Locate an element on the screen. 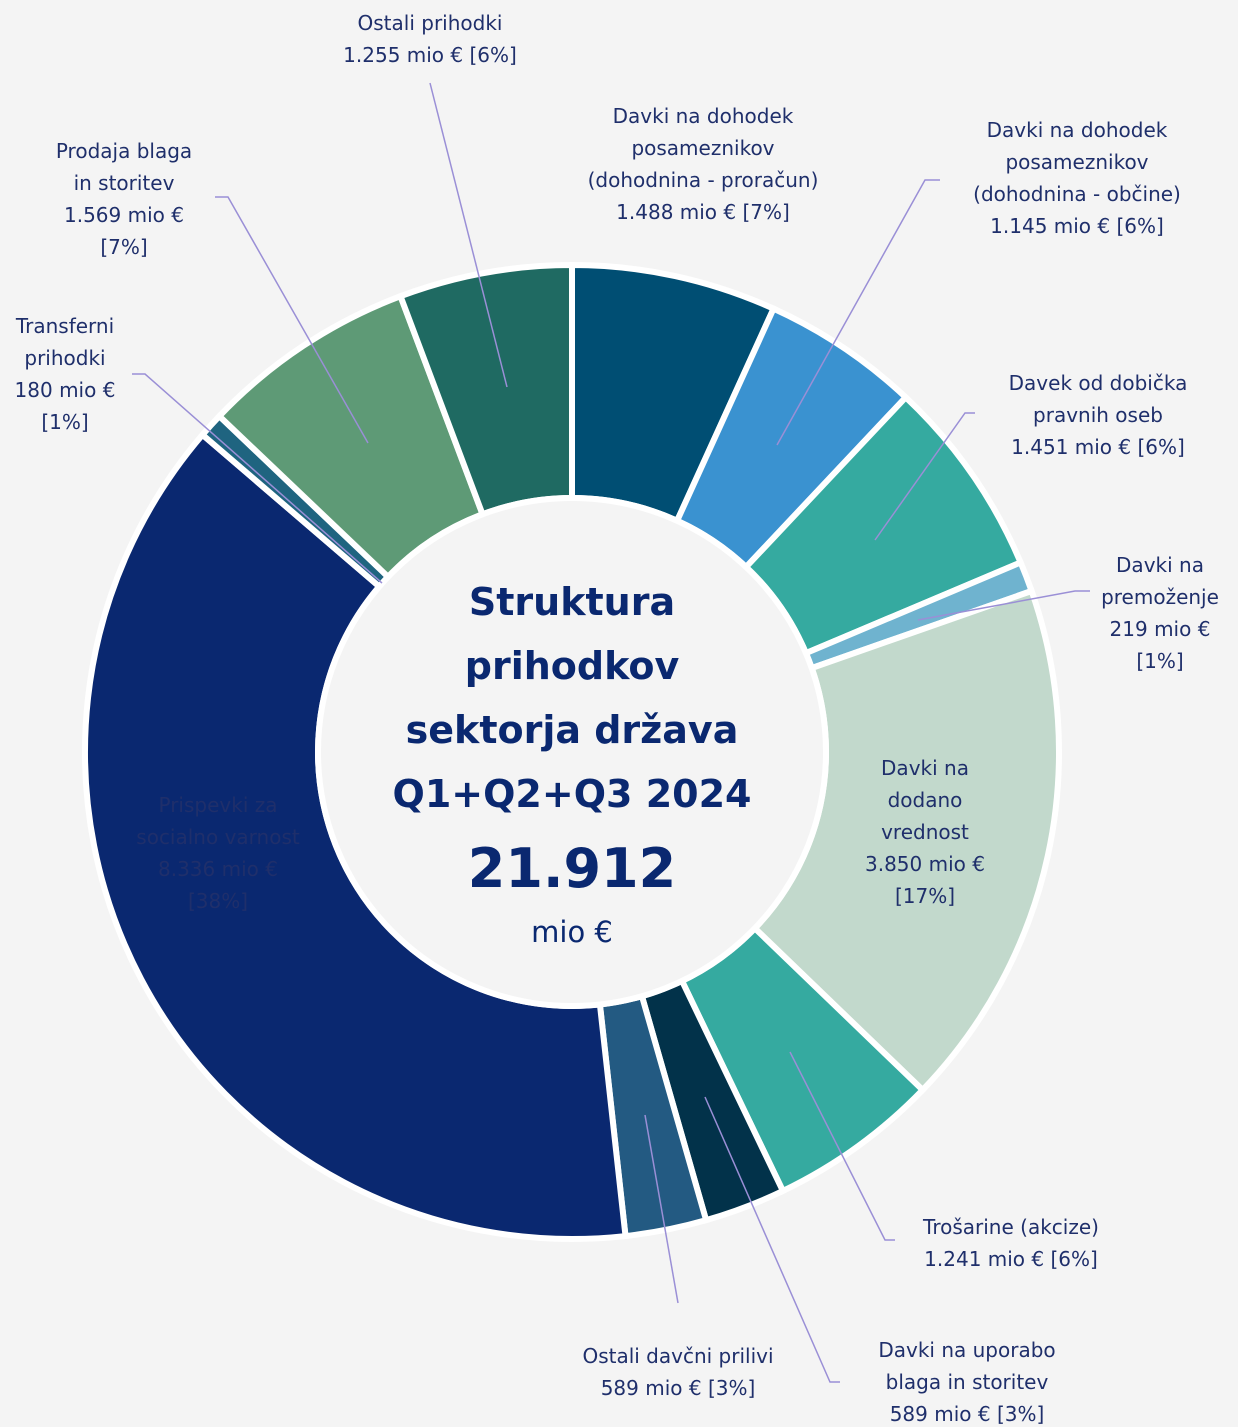 The width and height of the screenshot is (1238, 1427). slice-label: Davki na premoženje is located at coordinates (1160, 581).